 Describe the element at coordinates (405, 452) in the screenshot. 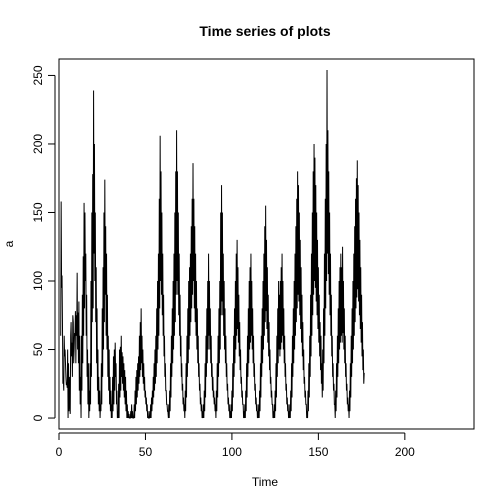

I see `x-tick-label-4: 200` at that location.